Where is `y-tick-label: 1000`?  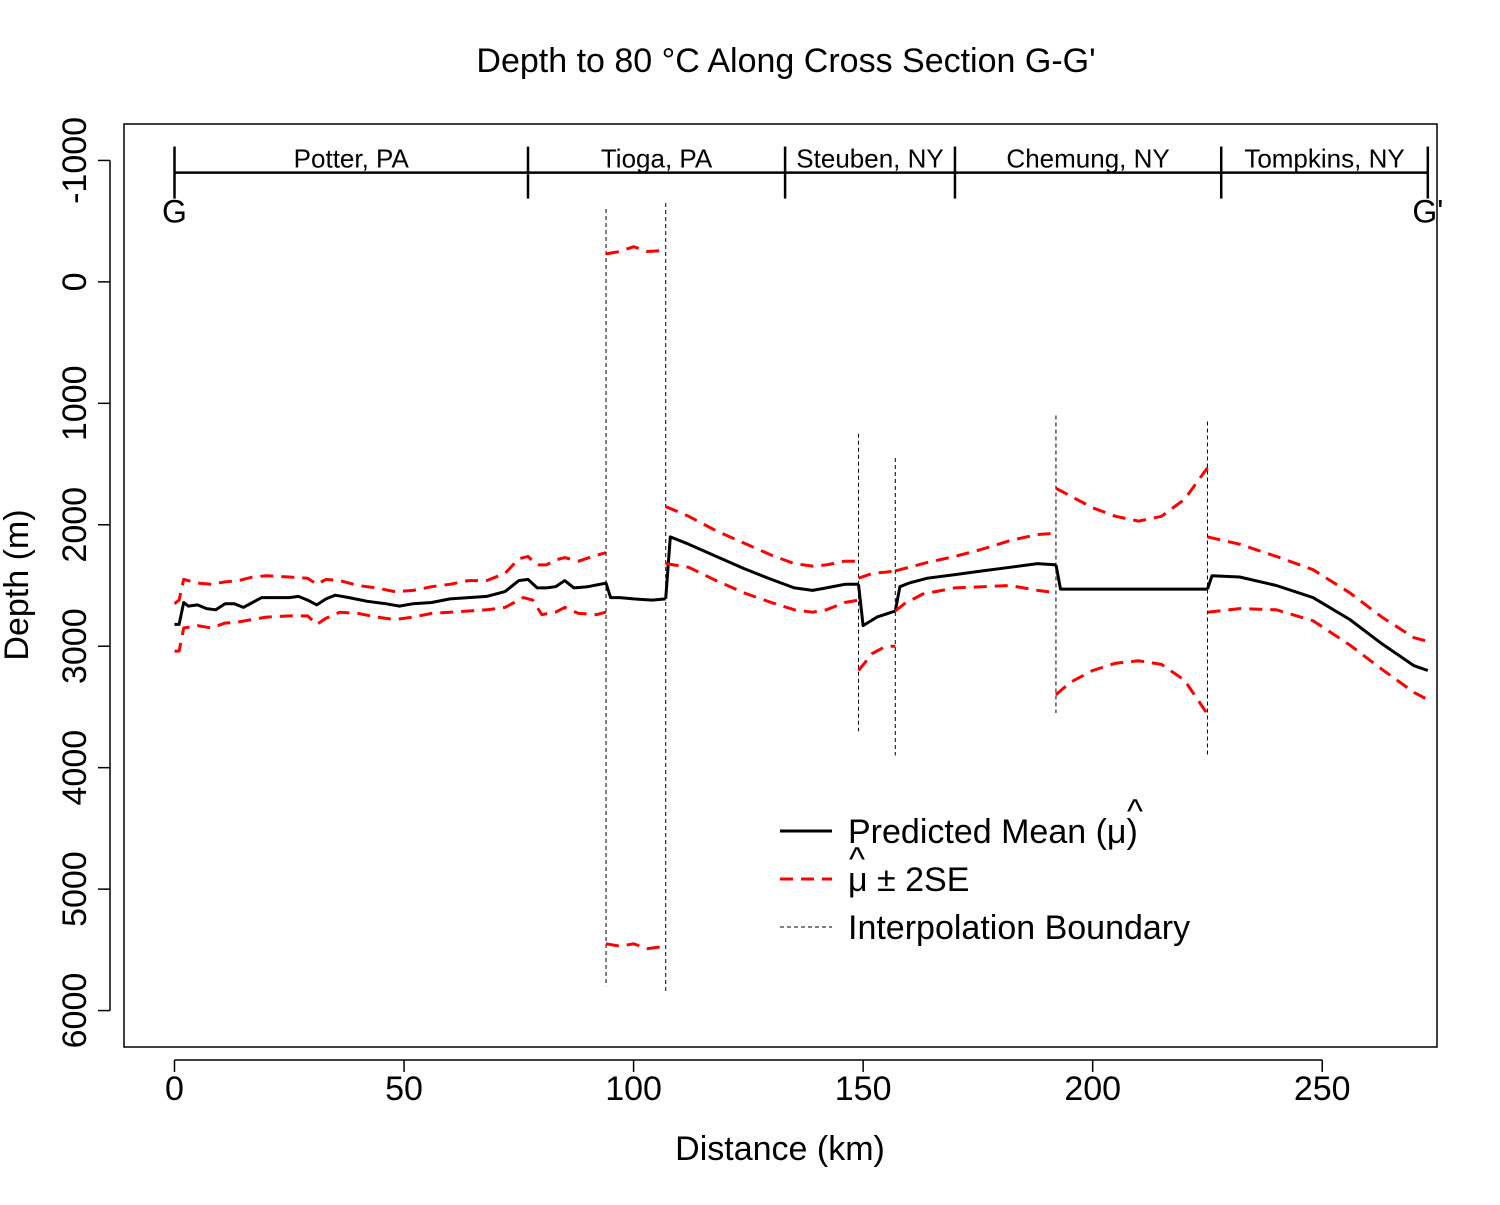 y-tick-label: 1000 is located at coordinates (75, 404).